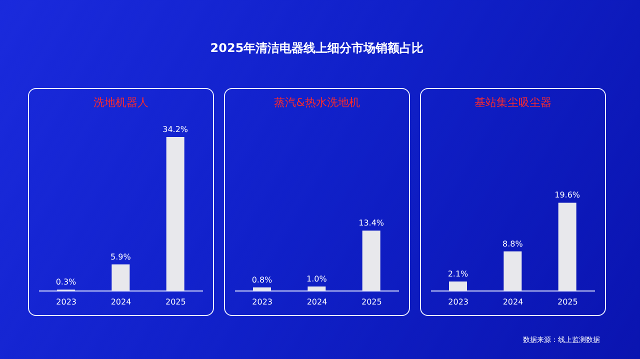 The image size is (640, 359). Describe the element at coordinates (317, 48) in the screenshot. I see `chart-title: 2025年清洁电器线上细分市场销额占比` at that location.